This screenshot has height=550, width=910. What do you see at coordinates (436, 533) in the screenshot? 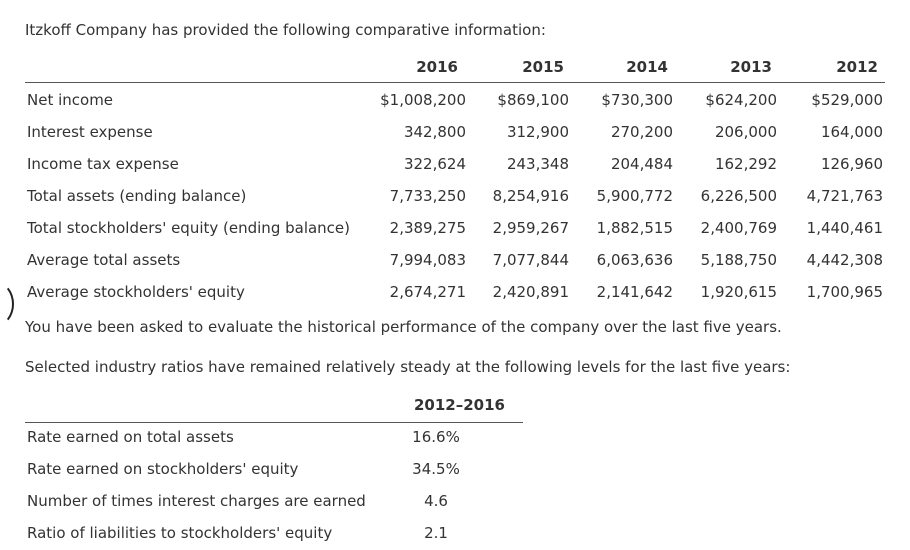
I see `industry-row-value: 2.1` at bounding box center [436, 533].